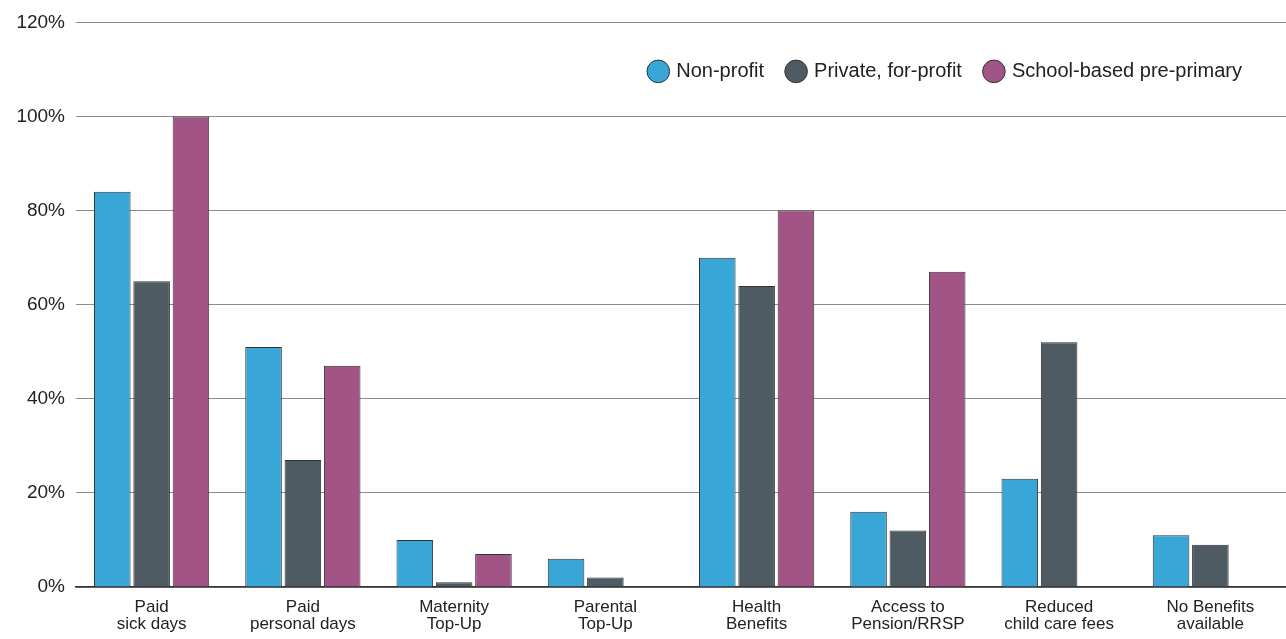 This screenshot has width=1286, height=639. What do you see at coordinates (454, 615) in the screenshot?
I see `x-tick-label: Maternity Top-Up` at bounding box center [454, 615].